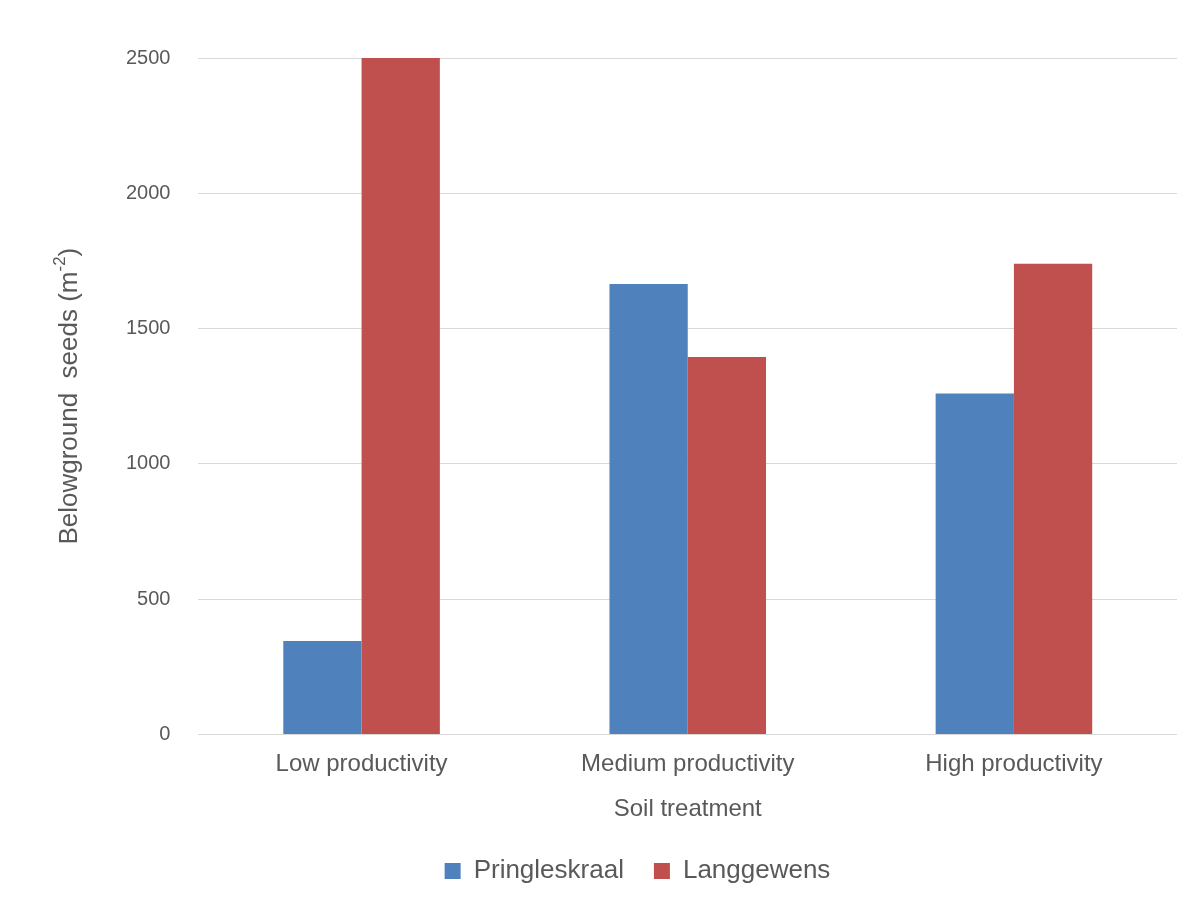  Describe the element at coordinates (361, 763) in the screenshot. I see `x-tick-label: Low productivity` at that location.